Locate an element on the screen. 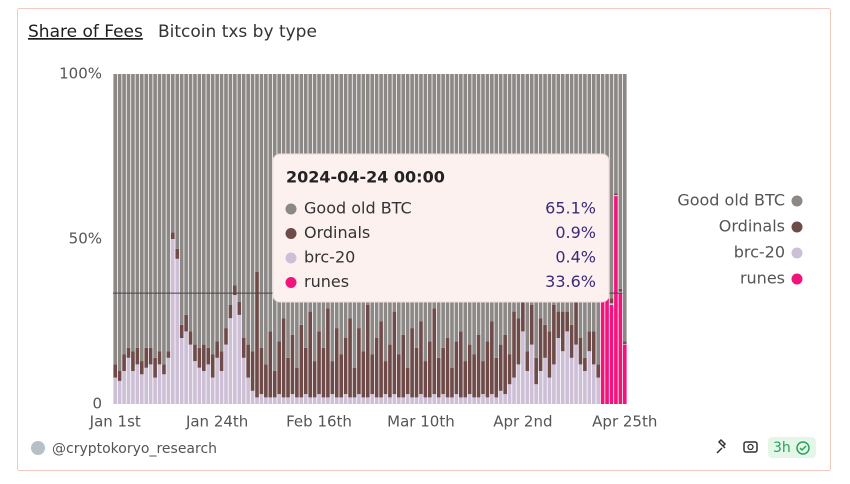  legend-label: Good old BTC is located at coordinates (731, 200).